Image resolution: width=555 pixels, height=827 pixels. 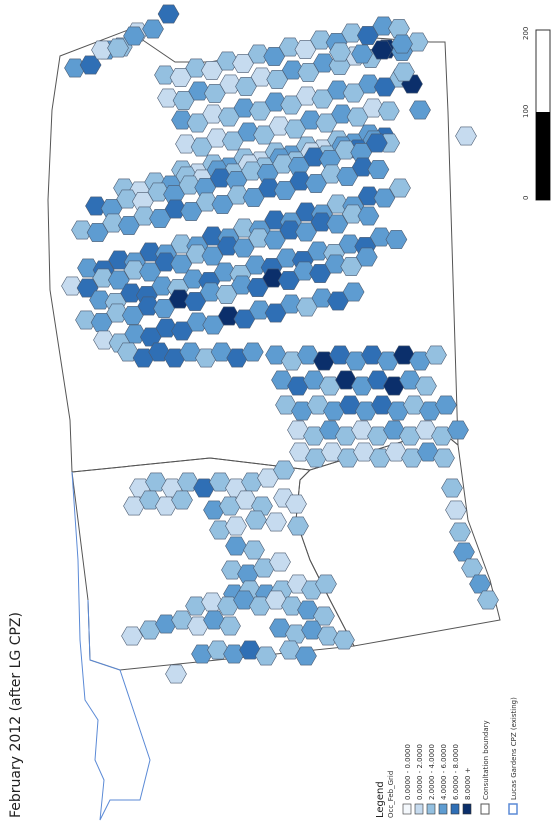 I want to click on legend-heading: Legend, so click(x=380, y=799).